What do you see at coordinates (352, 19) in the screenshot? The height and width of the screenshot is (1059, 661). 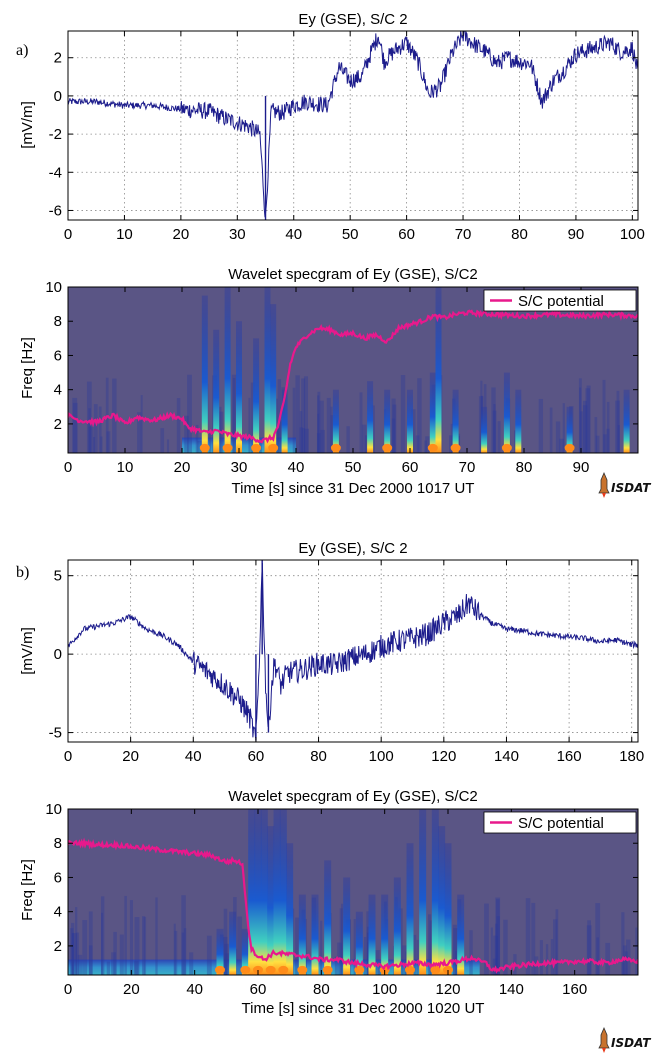 I see `panel-a-title: Ey (GSE), S/C 2` at bounding box center [352, 19].